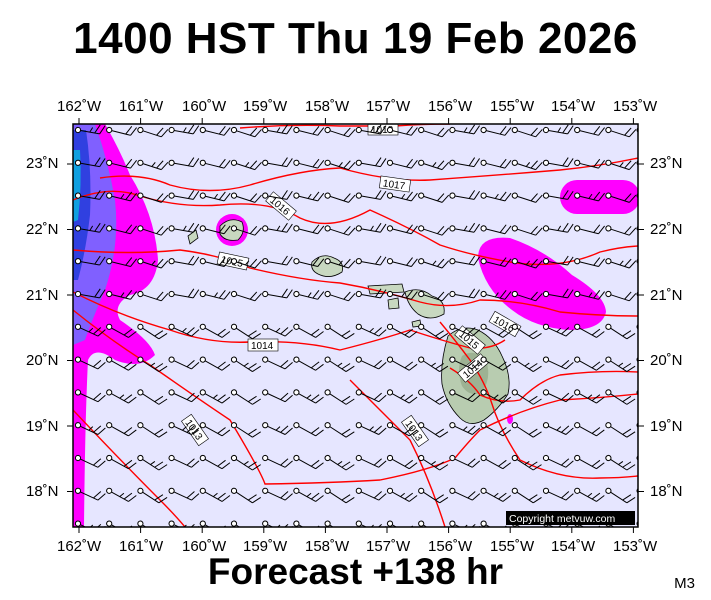  I want to click on isobar-label: 1014, so click(263, 345).